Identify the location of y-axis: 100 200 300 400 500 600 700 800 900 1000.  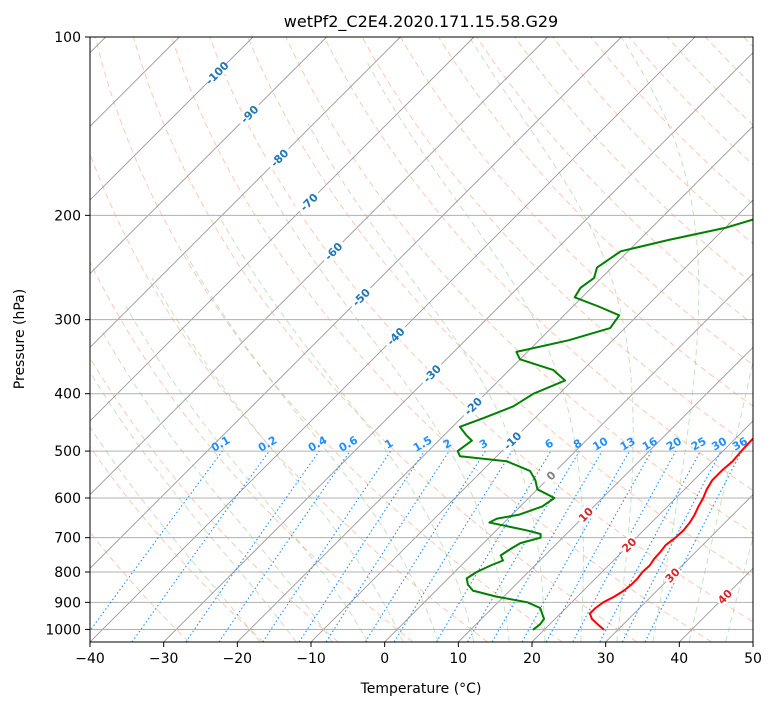
(67, 334).